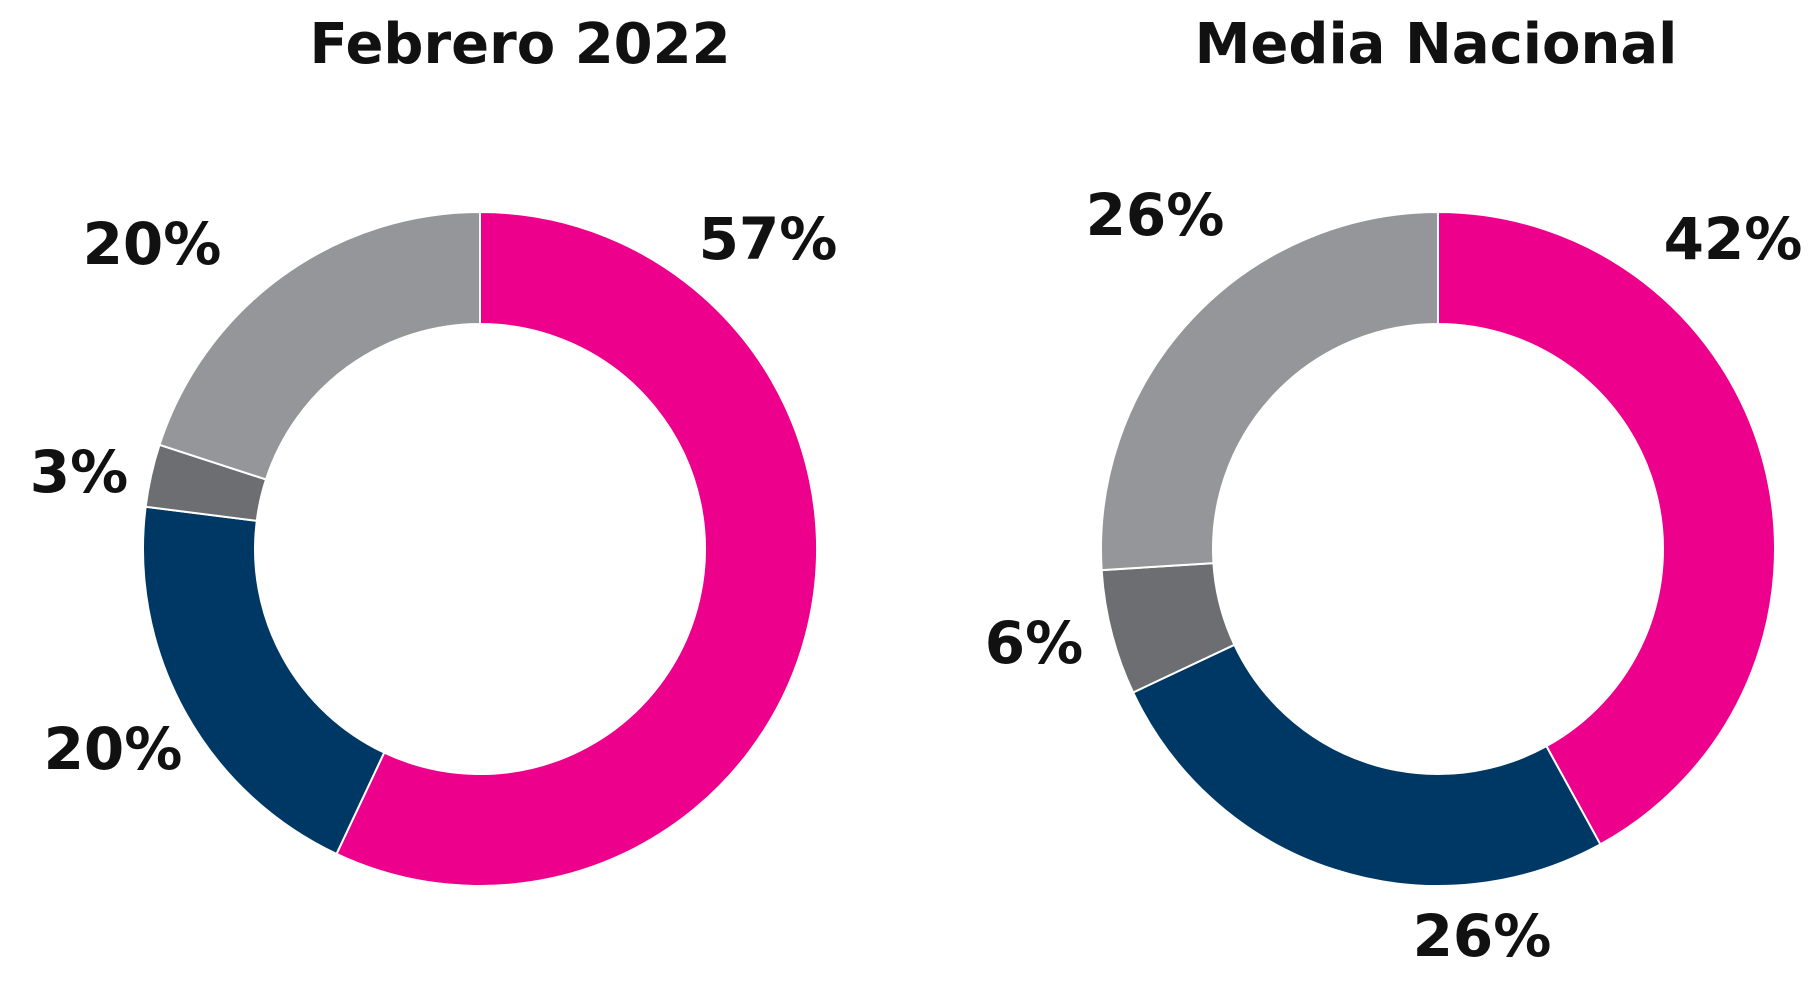 The image size is (1808, 984). What do you see at coordinates (519, 44) in the screenshot?
I see `chart-title: Febrero 2022` at bounding box center [519, 44].